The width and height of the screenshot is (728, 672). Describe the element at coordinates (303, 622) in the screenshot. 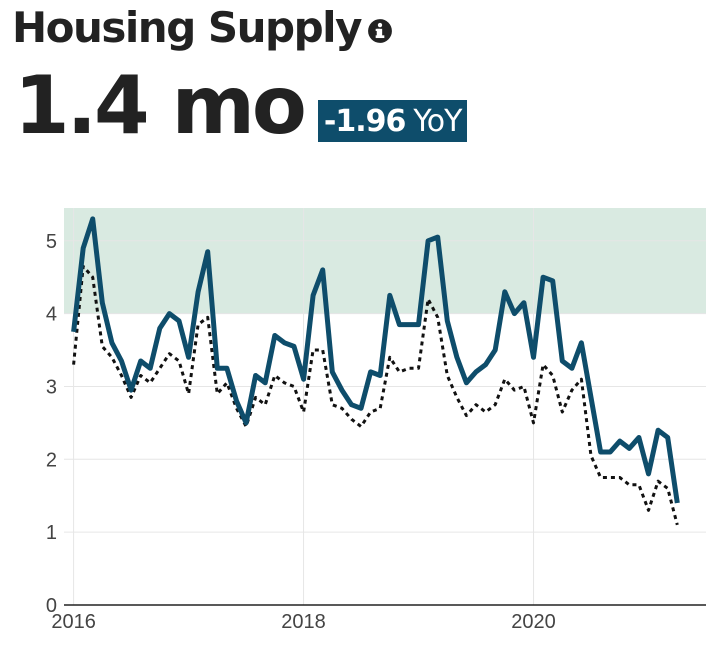

I see `x-tick-label: 2018` at that location.